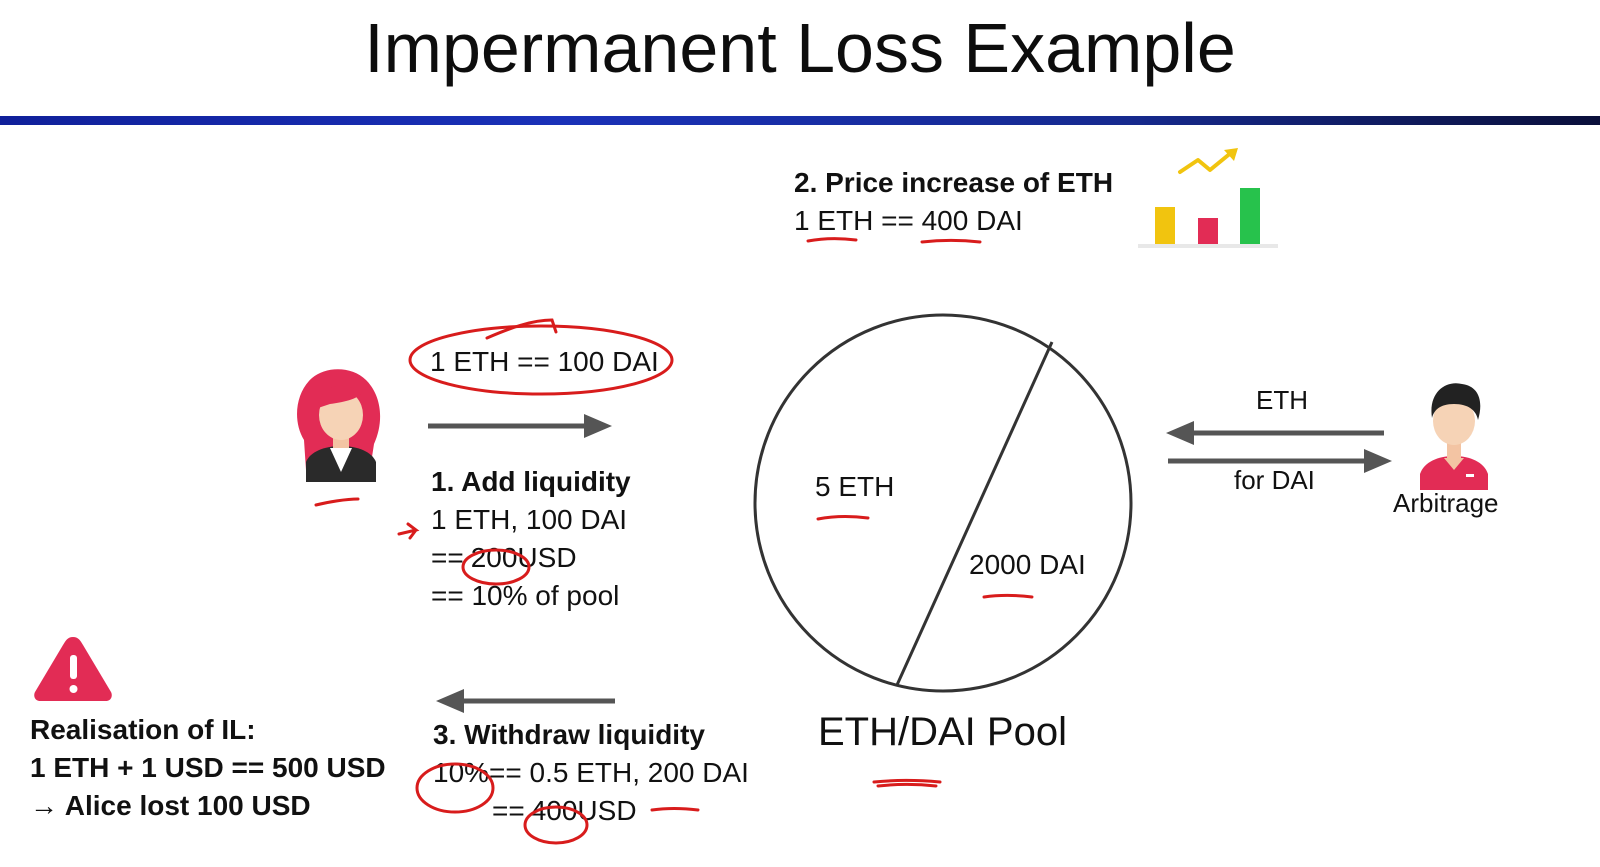 This screenshot has width=1600, height=867. I want to click on pool-eth-amount: 5 ETH, so click(855, 486).